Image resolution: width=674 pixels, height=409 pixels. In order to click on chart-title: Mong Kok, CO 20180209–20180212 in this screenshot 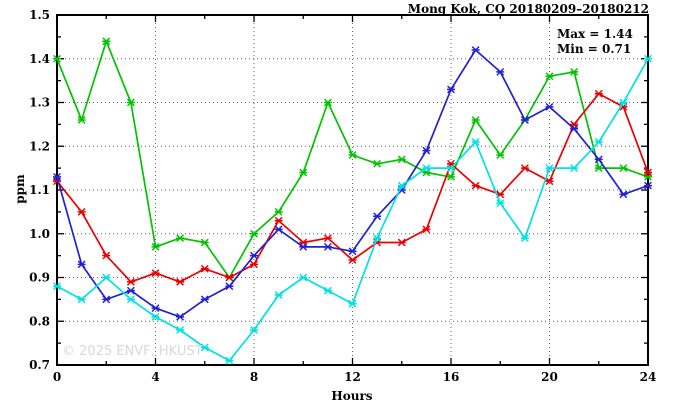, I will do `click(528, 9)`.